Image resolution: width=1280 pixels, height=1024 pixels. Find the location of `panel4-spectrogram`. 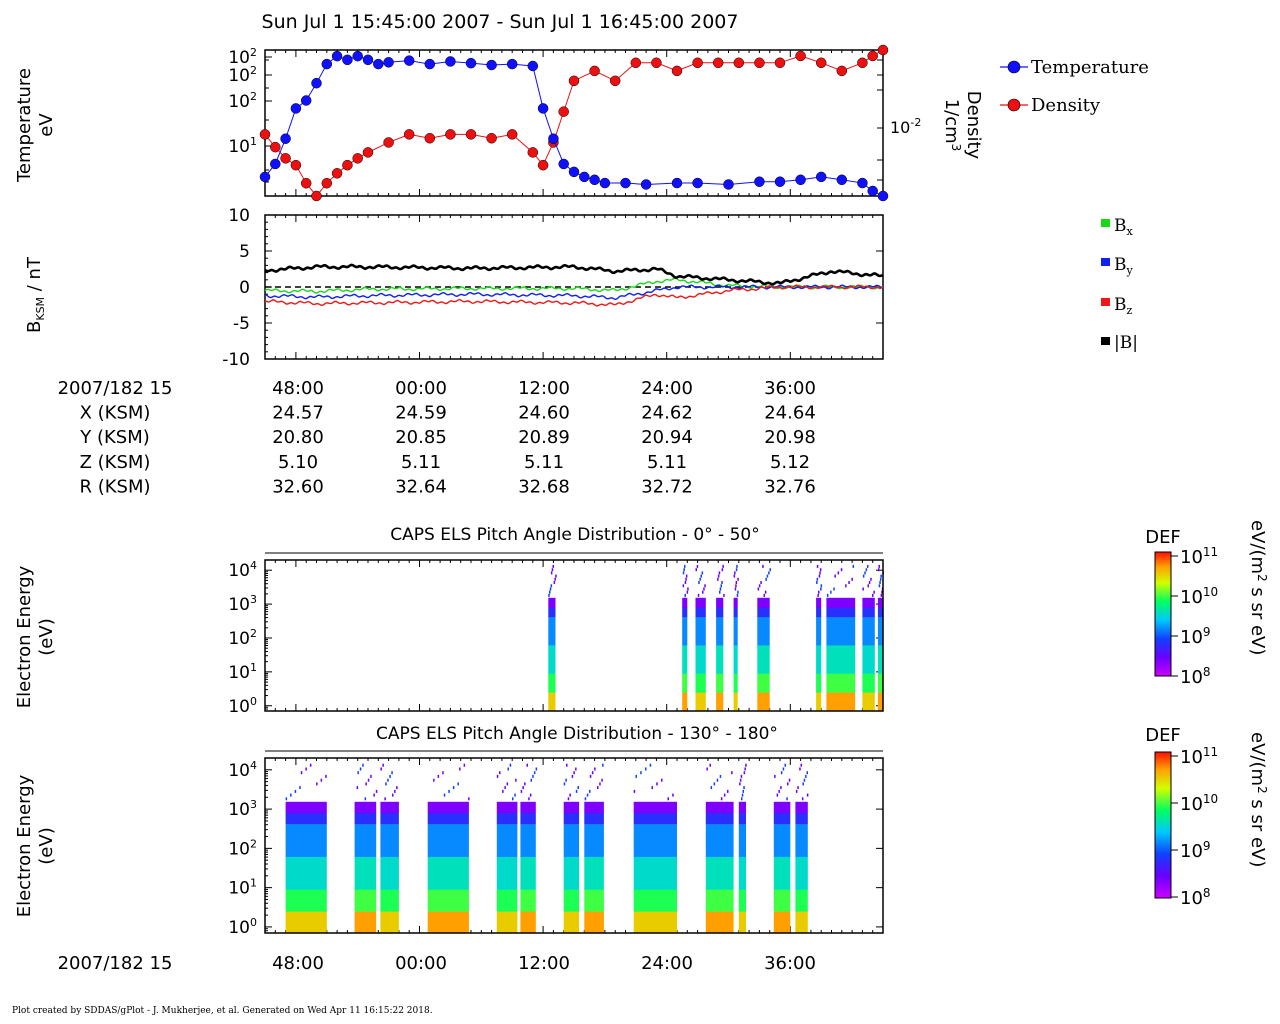

panel4-spectrogram is located at coordinates (574, 846).